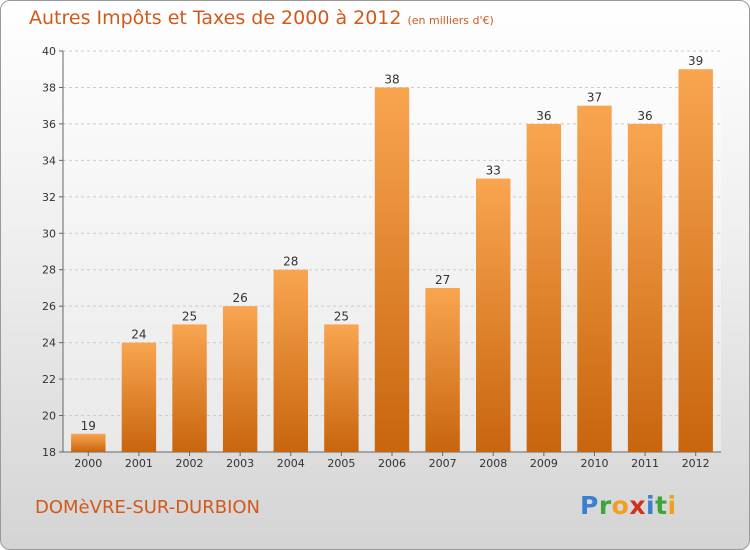  Describe the element at coordinates (88, 463) in the screenshot. I see `x-tick-label: 2000` at that location.